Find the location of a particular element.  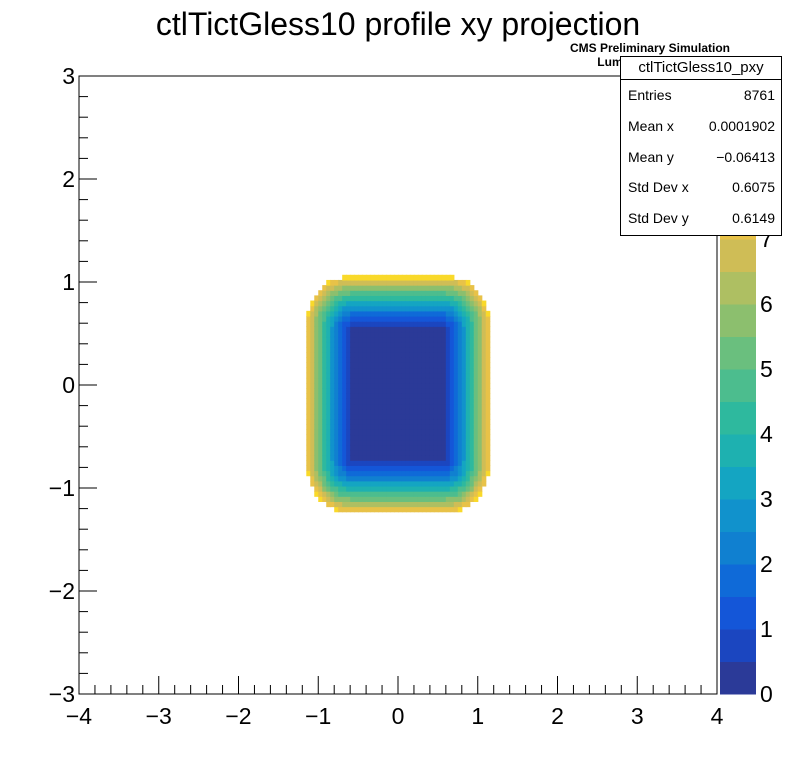

z-tick-label: 1 is located at coordinates (766, 629).